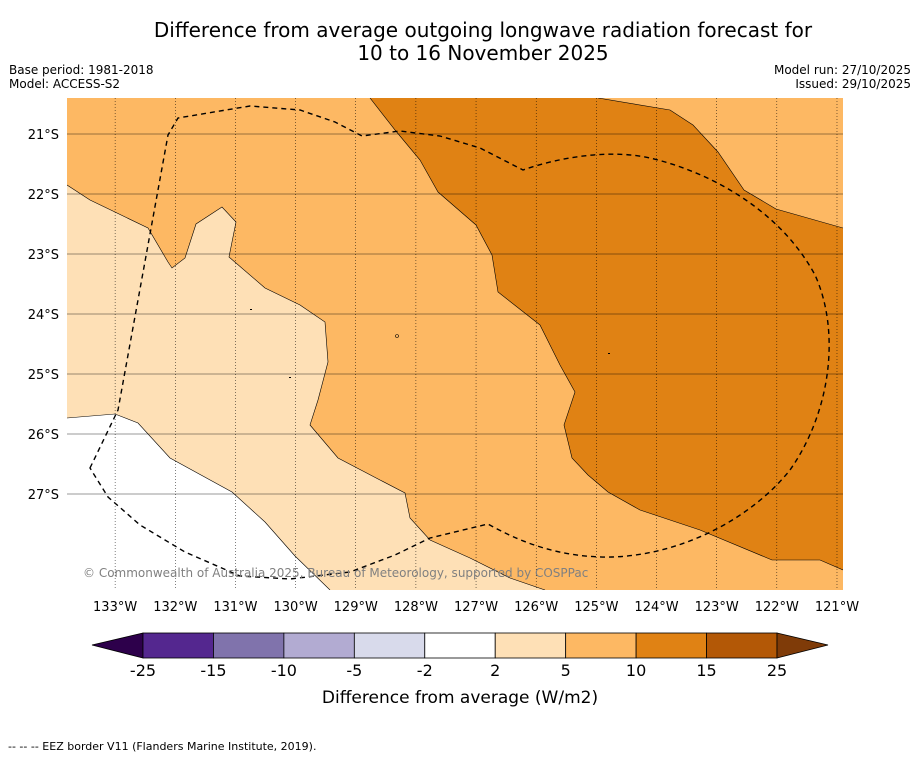  What do you see at coordinates (296, 607) in the screenshot?
I see `x-tick-label: 130°W` at bounding box center [296, 607].